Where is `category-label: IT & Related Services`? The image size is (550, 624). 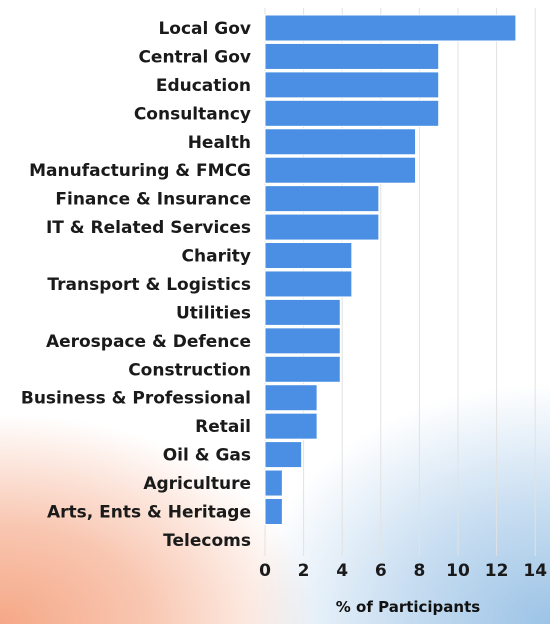
category-label: IT & Related Services is located at coordinates (148, 228).